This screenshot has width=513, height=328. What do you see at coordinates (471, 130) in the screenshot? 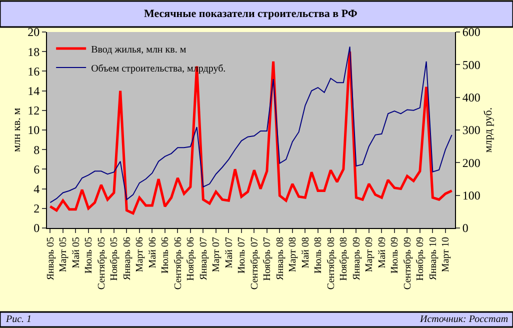
I see `y2-tick-label: 300` at bounding box center [471, 130].